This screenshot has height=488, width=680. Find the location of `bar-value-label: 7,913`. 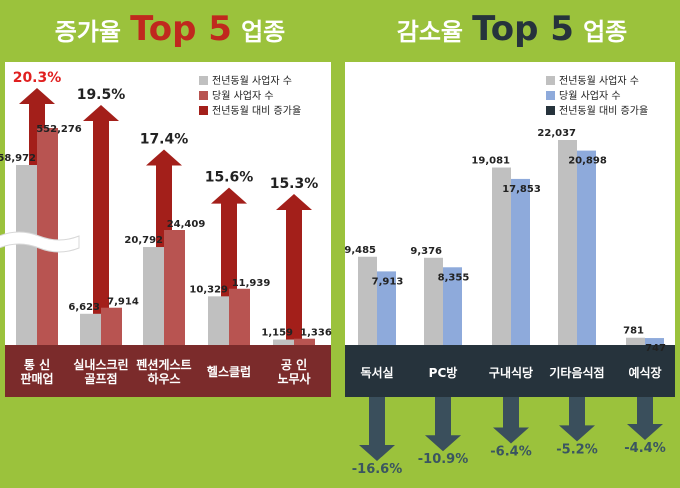

bar-value-label: 7,913 is located at coordinates (388, 281).